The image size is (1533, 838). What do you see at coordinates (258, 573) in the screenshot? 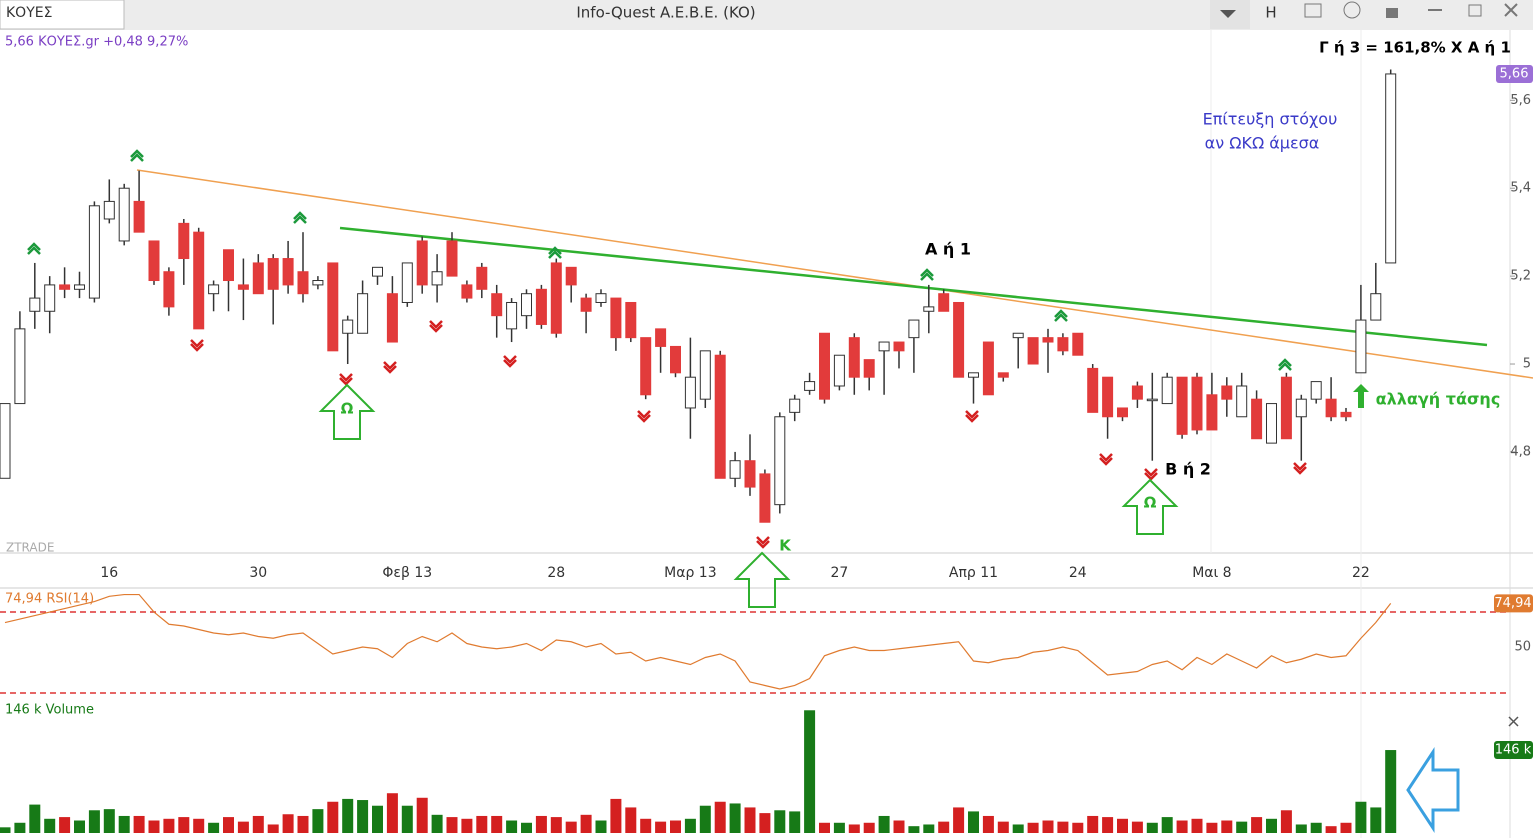
I see `x-tick-label: 30` at bounding box center [258, 573].